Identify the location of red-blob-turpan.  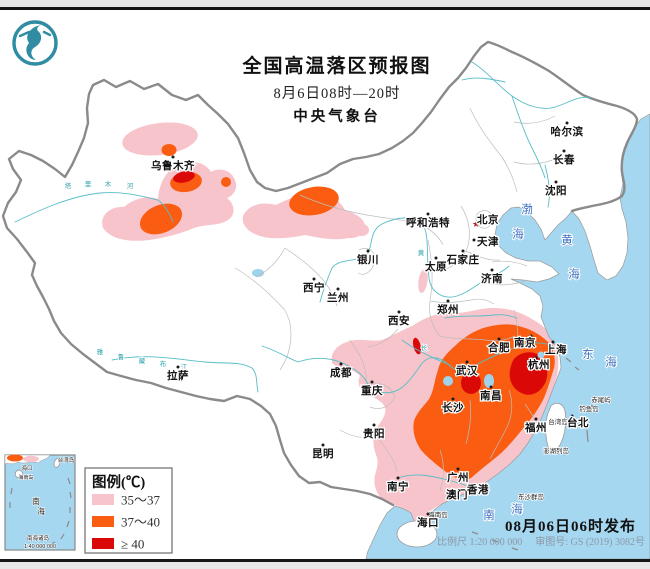
(184, 177).